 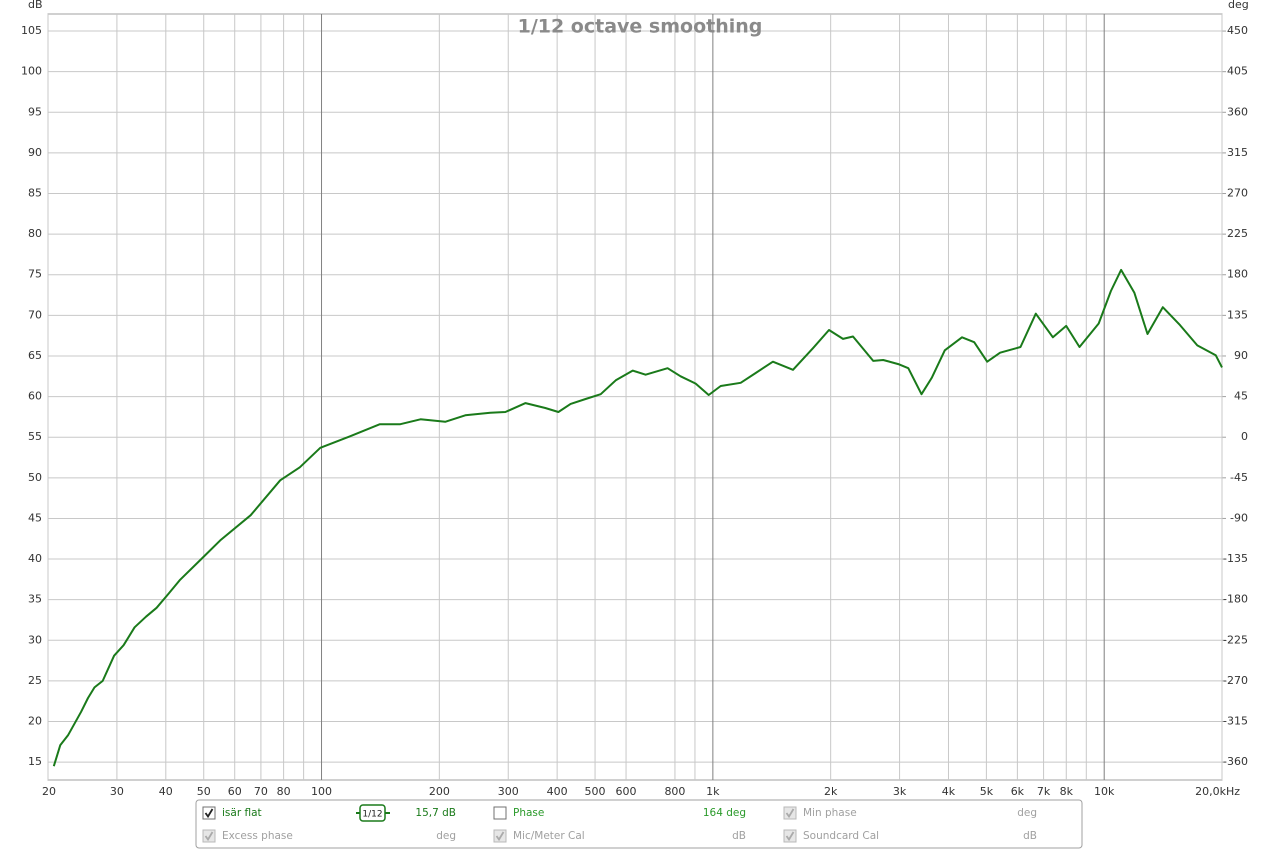 What do you see at coordinates (31, 30) in the screenshot?
I see `y-tick-label: 105` at bounding box center [31, 30].